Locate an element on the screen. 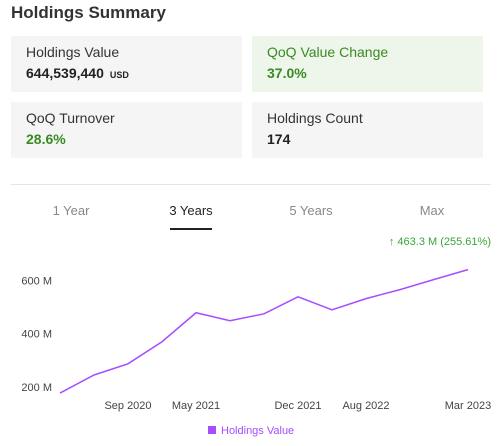  range-tab: 3 Years is located at coordinates (191, 210).